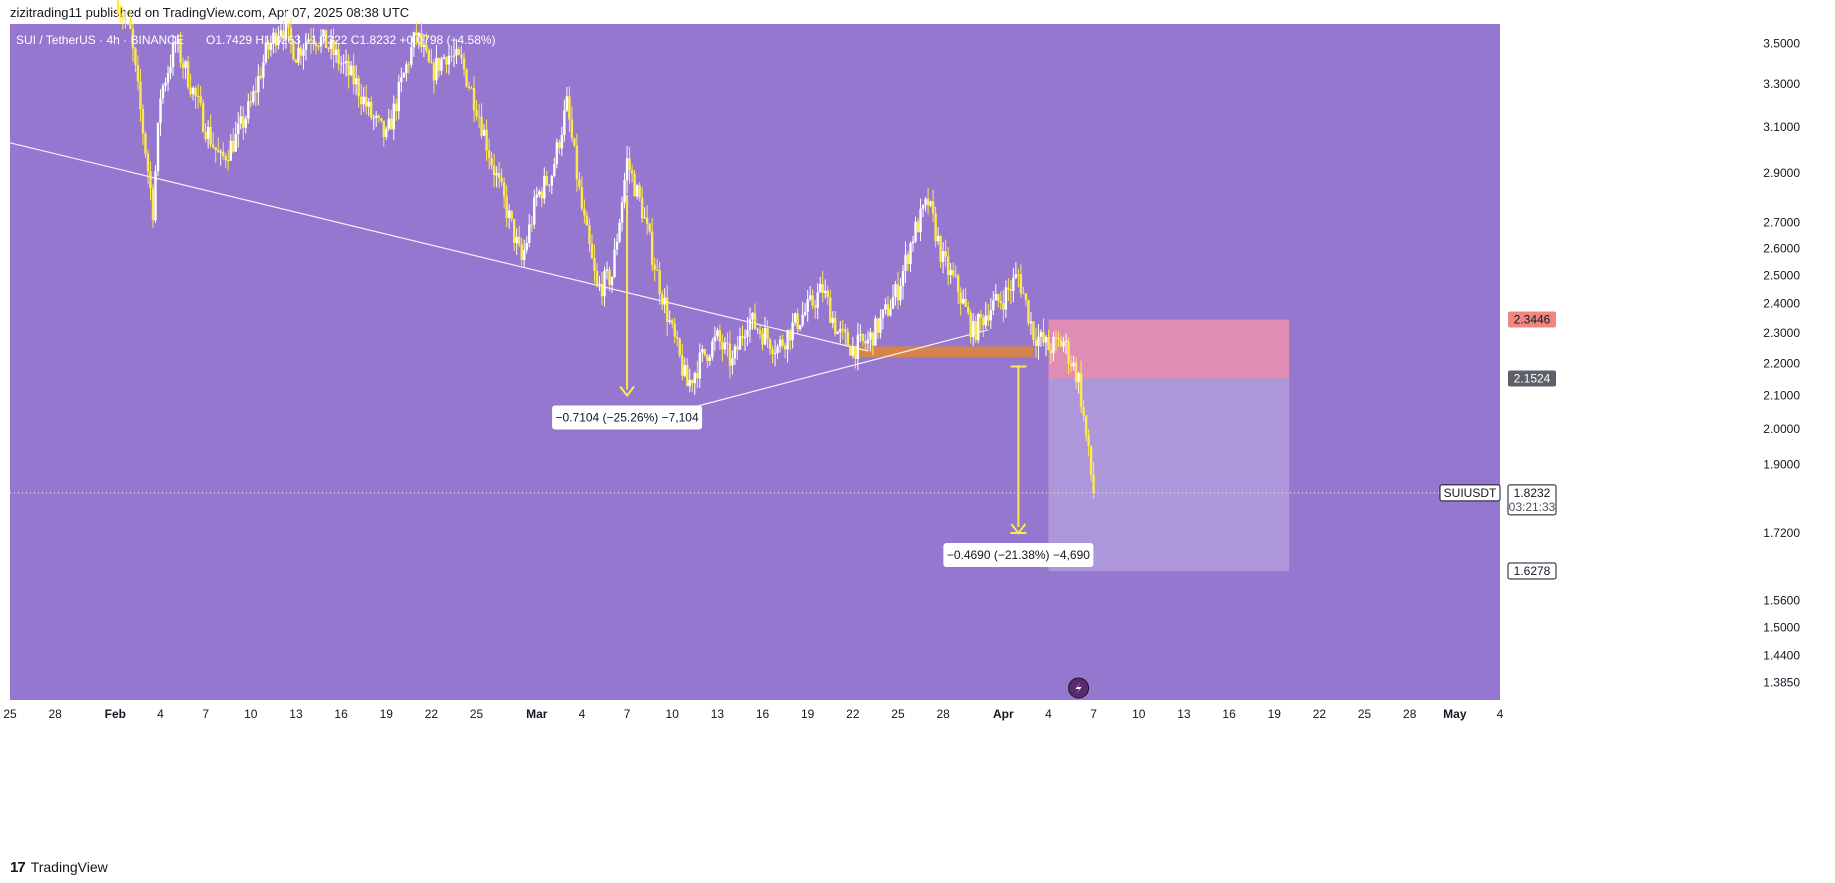 The image size is (1835, 883). What do you see at coordinates (1229, 714) in the screenshot?
I see `date-tick-label: 16` at bounding box center [1229, 714].